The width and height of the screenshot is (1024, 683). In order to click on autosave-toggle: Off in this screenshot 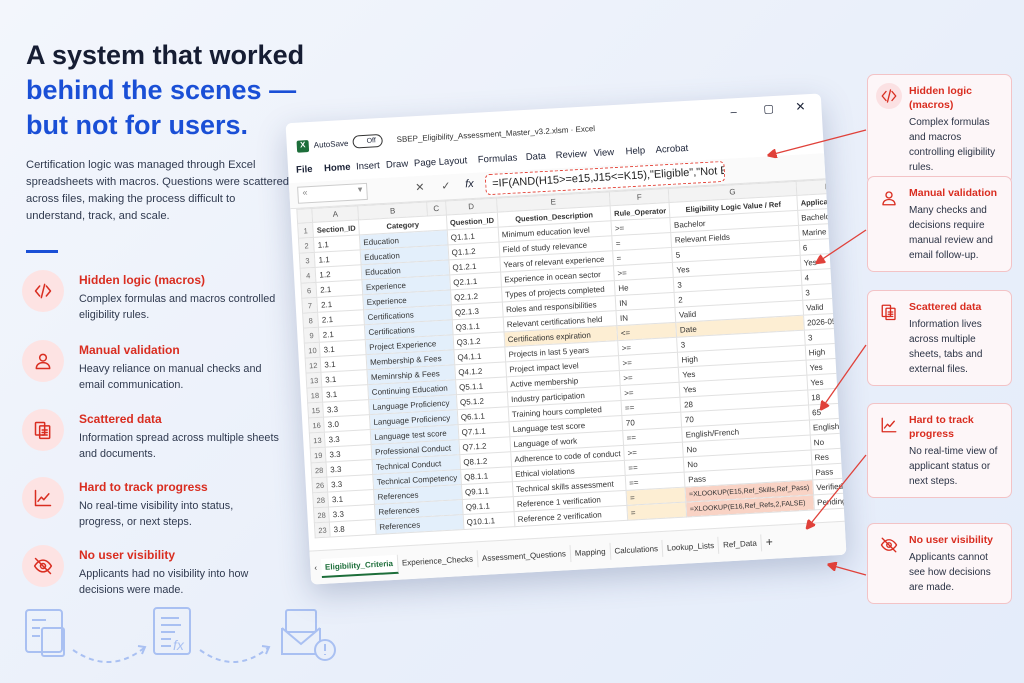, I will do `click(367, 141)`.